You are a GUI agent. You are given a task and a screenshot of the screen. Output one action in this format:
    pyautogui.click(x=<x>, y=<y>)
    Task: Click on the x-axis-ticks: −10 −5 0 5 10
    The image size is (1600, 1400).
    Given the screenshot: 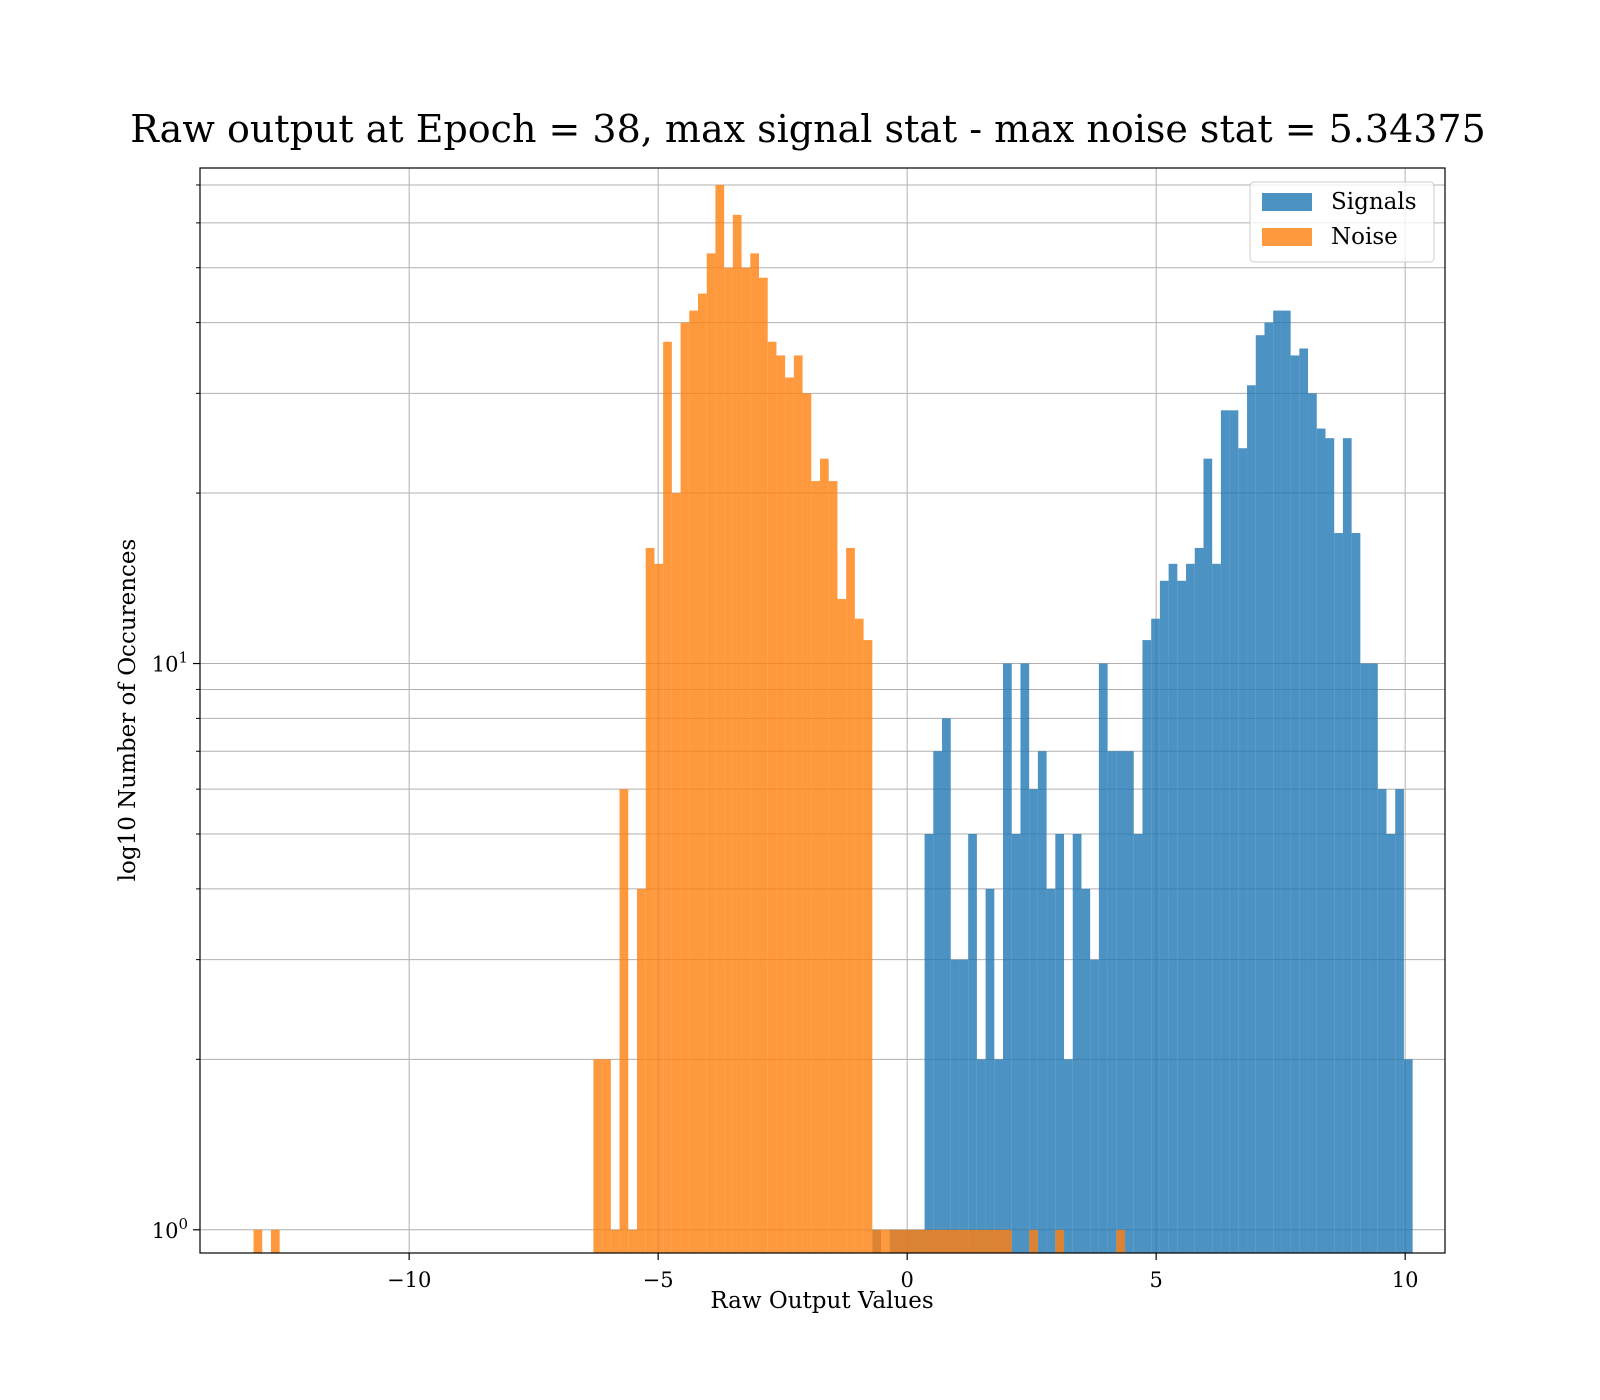 What is the action you would take?
    pyautogui.click(x=903, y=1272)
    